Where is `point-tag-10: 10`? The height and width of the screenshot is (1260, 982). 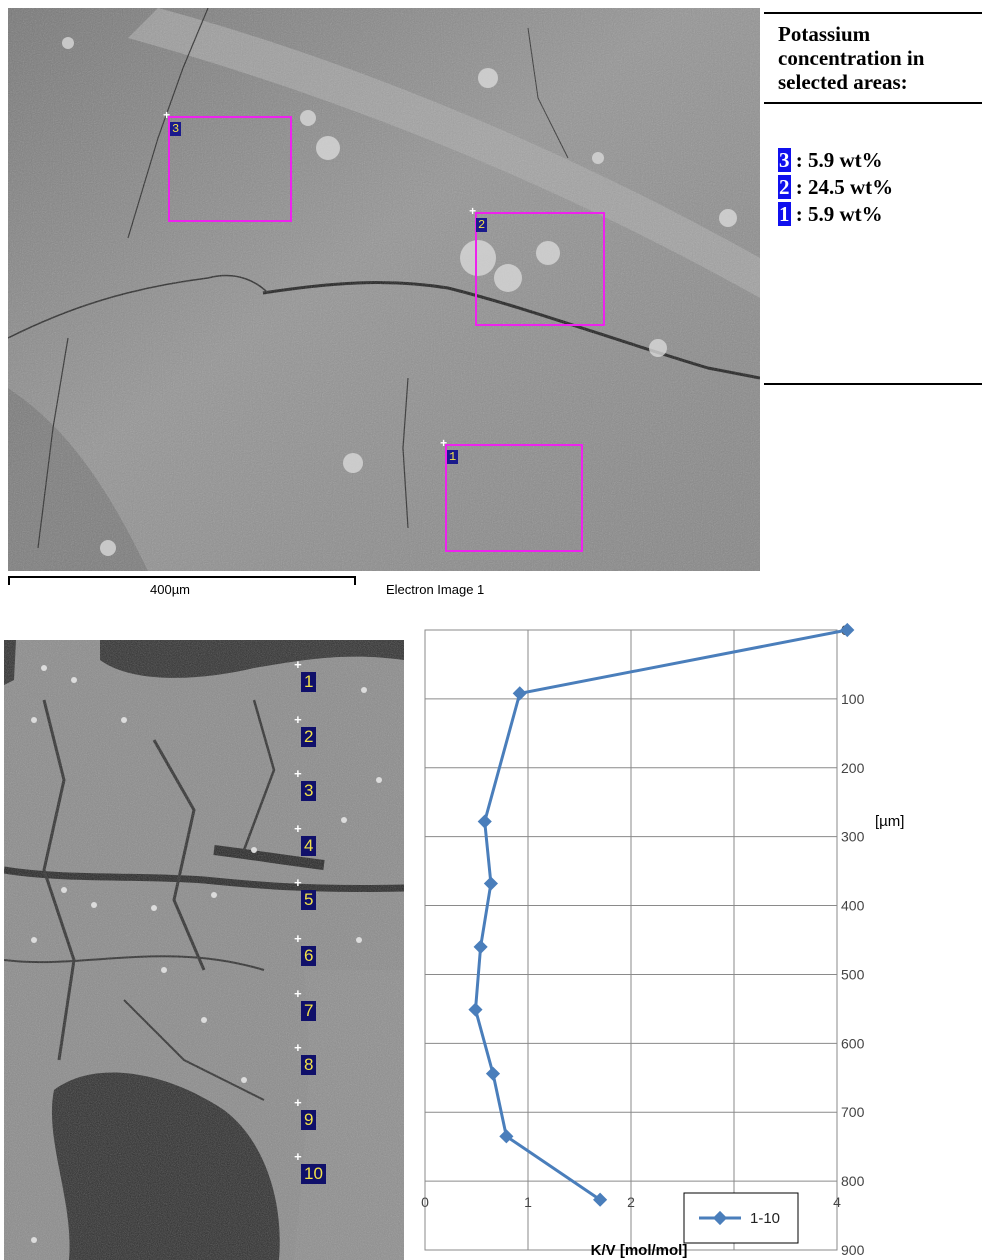
point-tag-10: 10 is located at coordinates (313, 1174).